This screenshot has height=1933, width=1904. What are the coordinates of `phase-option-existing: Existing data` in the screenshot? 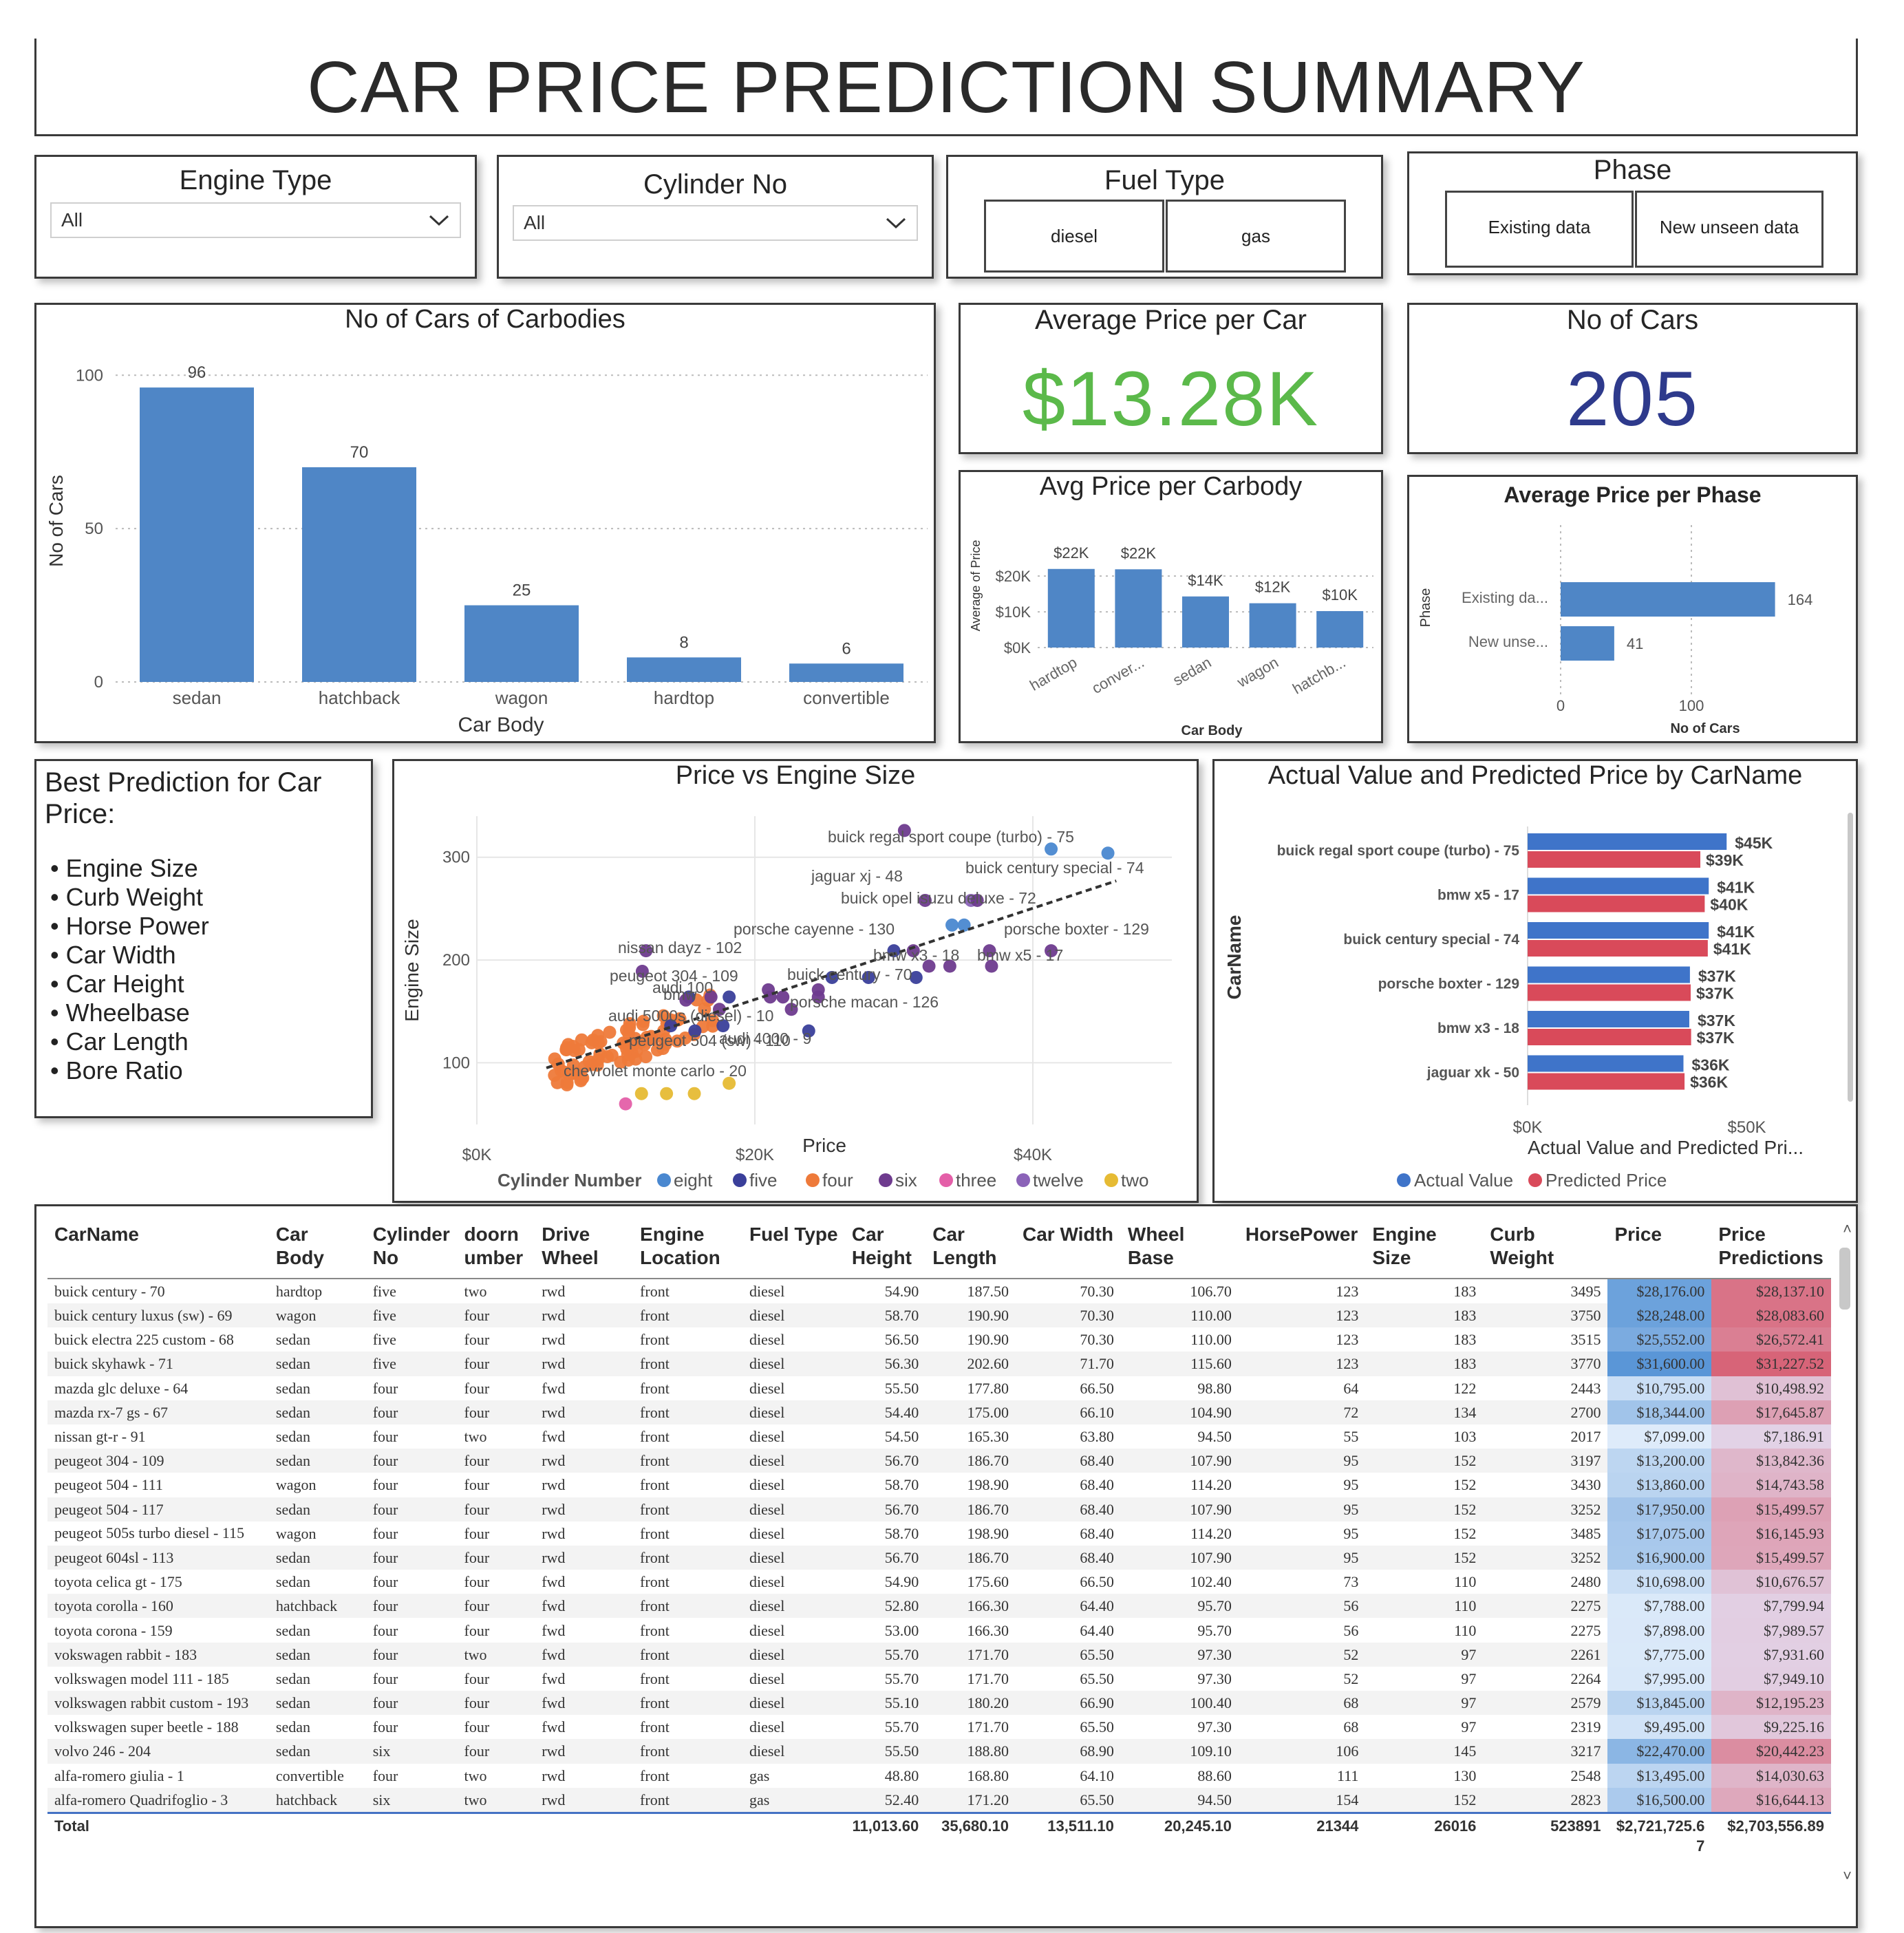 It's located at (1540, 229).